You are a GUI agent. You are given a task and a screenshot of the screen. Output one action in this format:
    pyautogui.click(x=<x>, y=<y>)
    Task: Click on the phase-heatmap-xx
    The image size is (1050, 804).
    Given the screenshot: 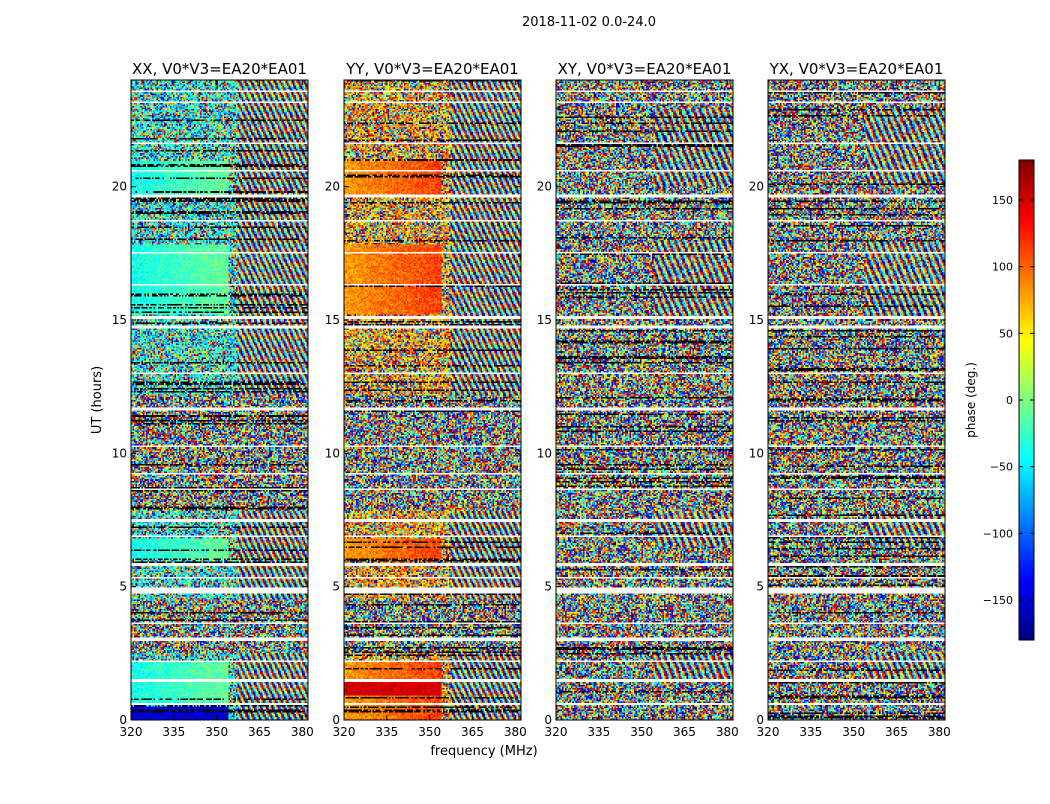 What is the action you would take?
    pyautogui.click(x=219, y=400)
    